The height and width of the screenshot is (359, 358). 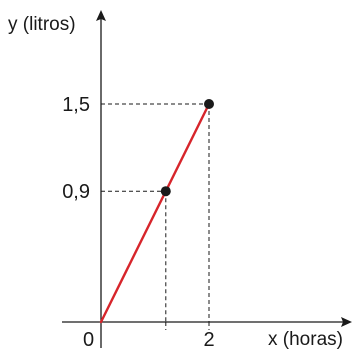 I want to click on x-axis-label: x (horas), so click(x=305, y=339).